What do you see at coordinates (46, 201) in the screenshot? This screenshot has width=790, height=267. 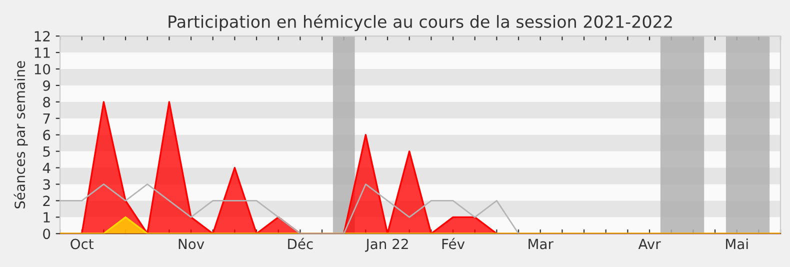 I see `y-tick-label: 2` at bounding box center [46, 201].